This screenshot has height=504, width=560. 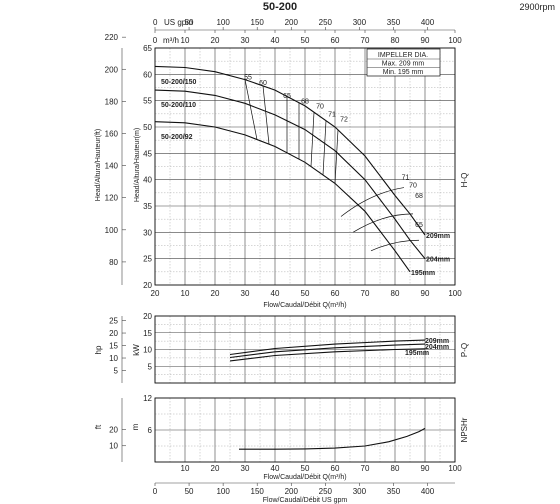 I want to click on hq-x-tick-label: 100, so click(x=455, y=293).